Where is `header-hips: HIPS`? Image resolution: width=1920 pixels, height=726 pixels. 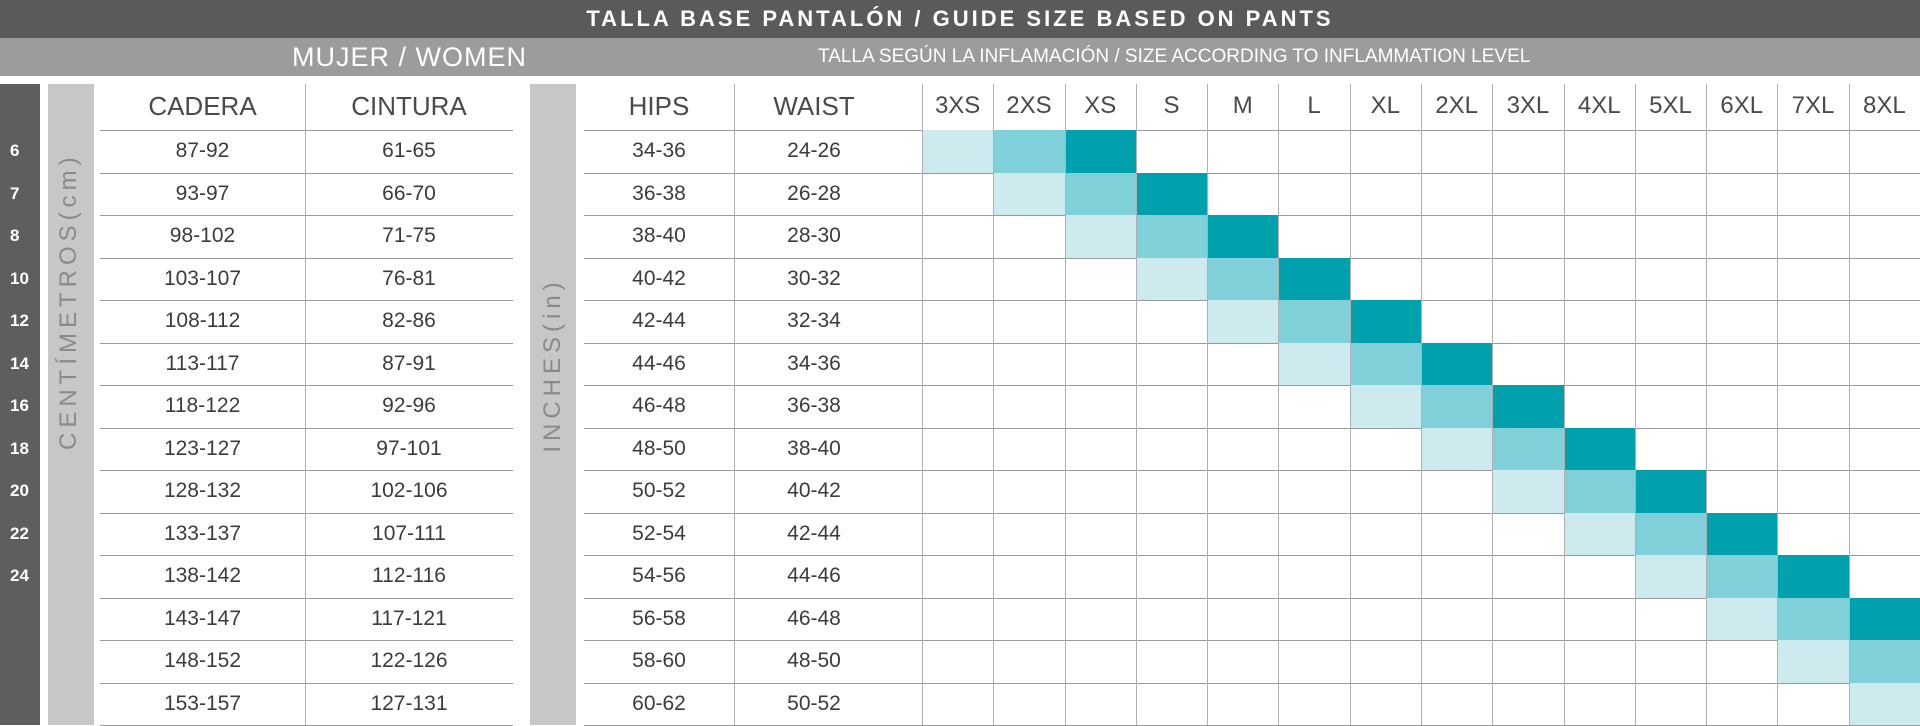
header-hips: HIPS is located at coordinates (659, 106).